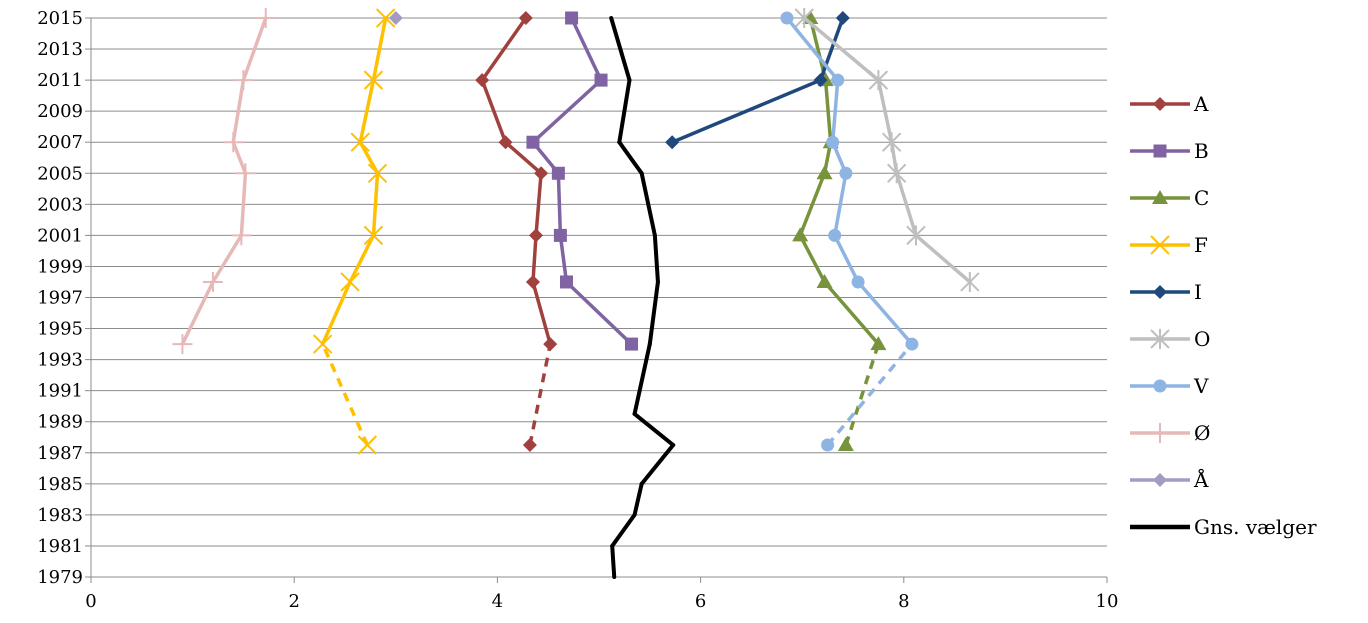  What do you see at coordinates (60, 80) in the screenshot?
I see `y-tick-label: 2011` at bounding box center [60, 80].